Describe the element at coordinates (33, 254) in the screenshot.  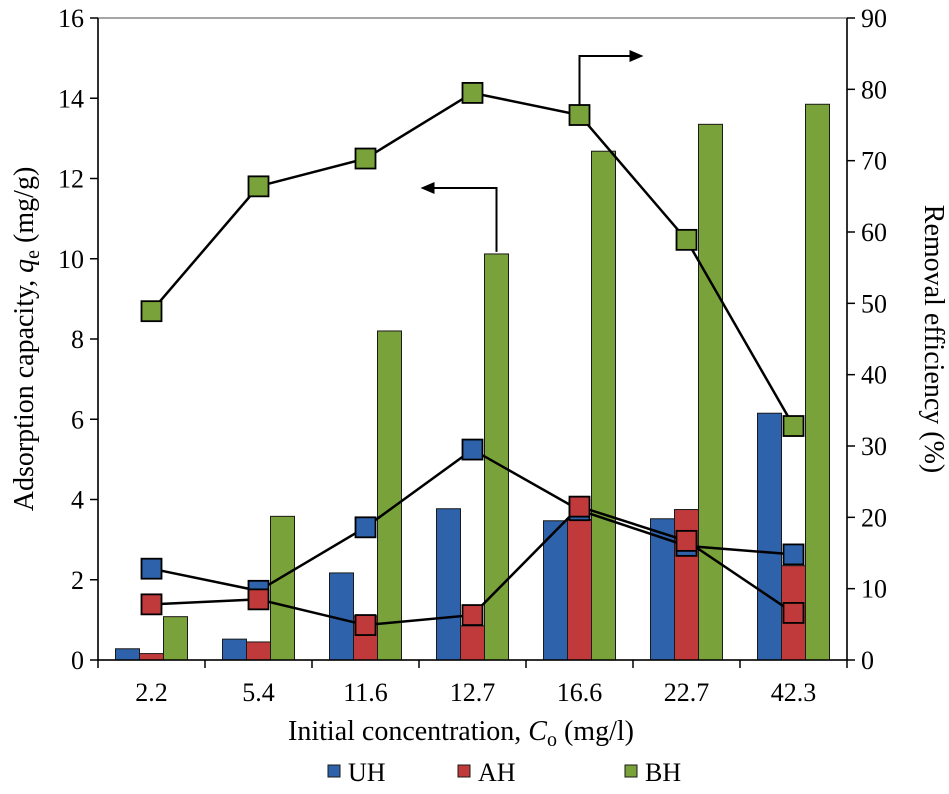
I see `y-axis-title-sub: e` at that location.